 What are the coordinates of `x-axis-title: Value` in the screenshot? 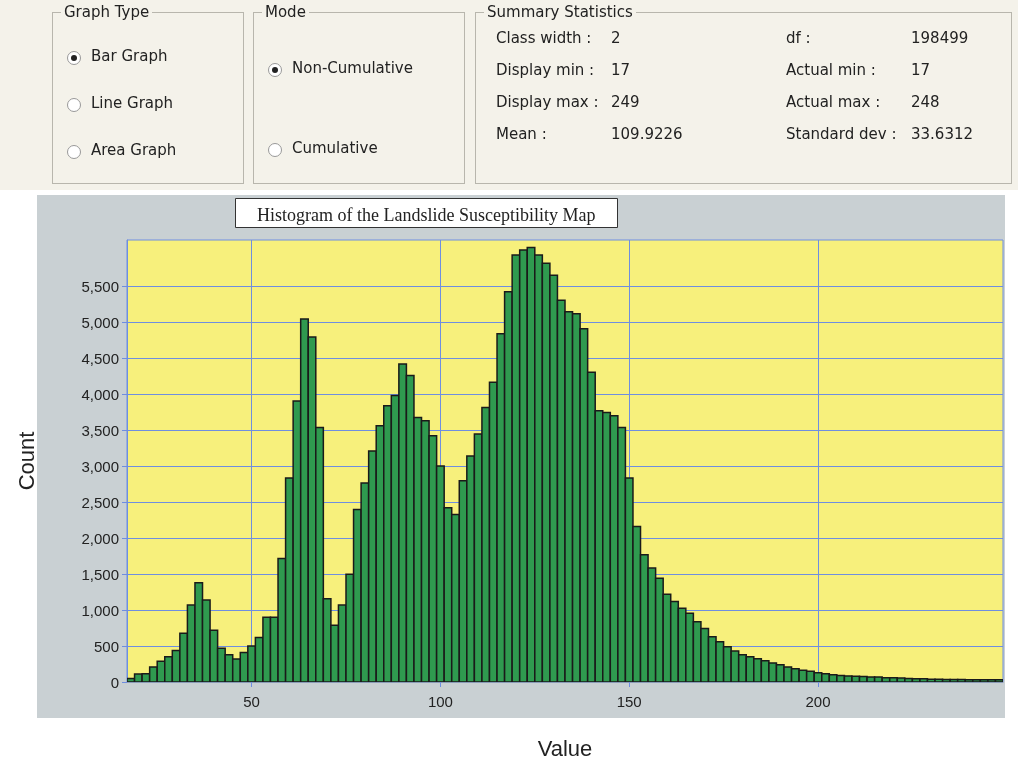 It's located at (565, 748).